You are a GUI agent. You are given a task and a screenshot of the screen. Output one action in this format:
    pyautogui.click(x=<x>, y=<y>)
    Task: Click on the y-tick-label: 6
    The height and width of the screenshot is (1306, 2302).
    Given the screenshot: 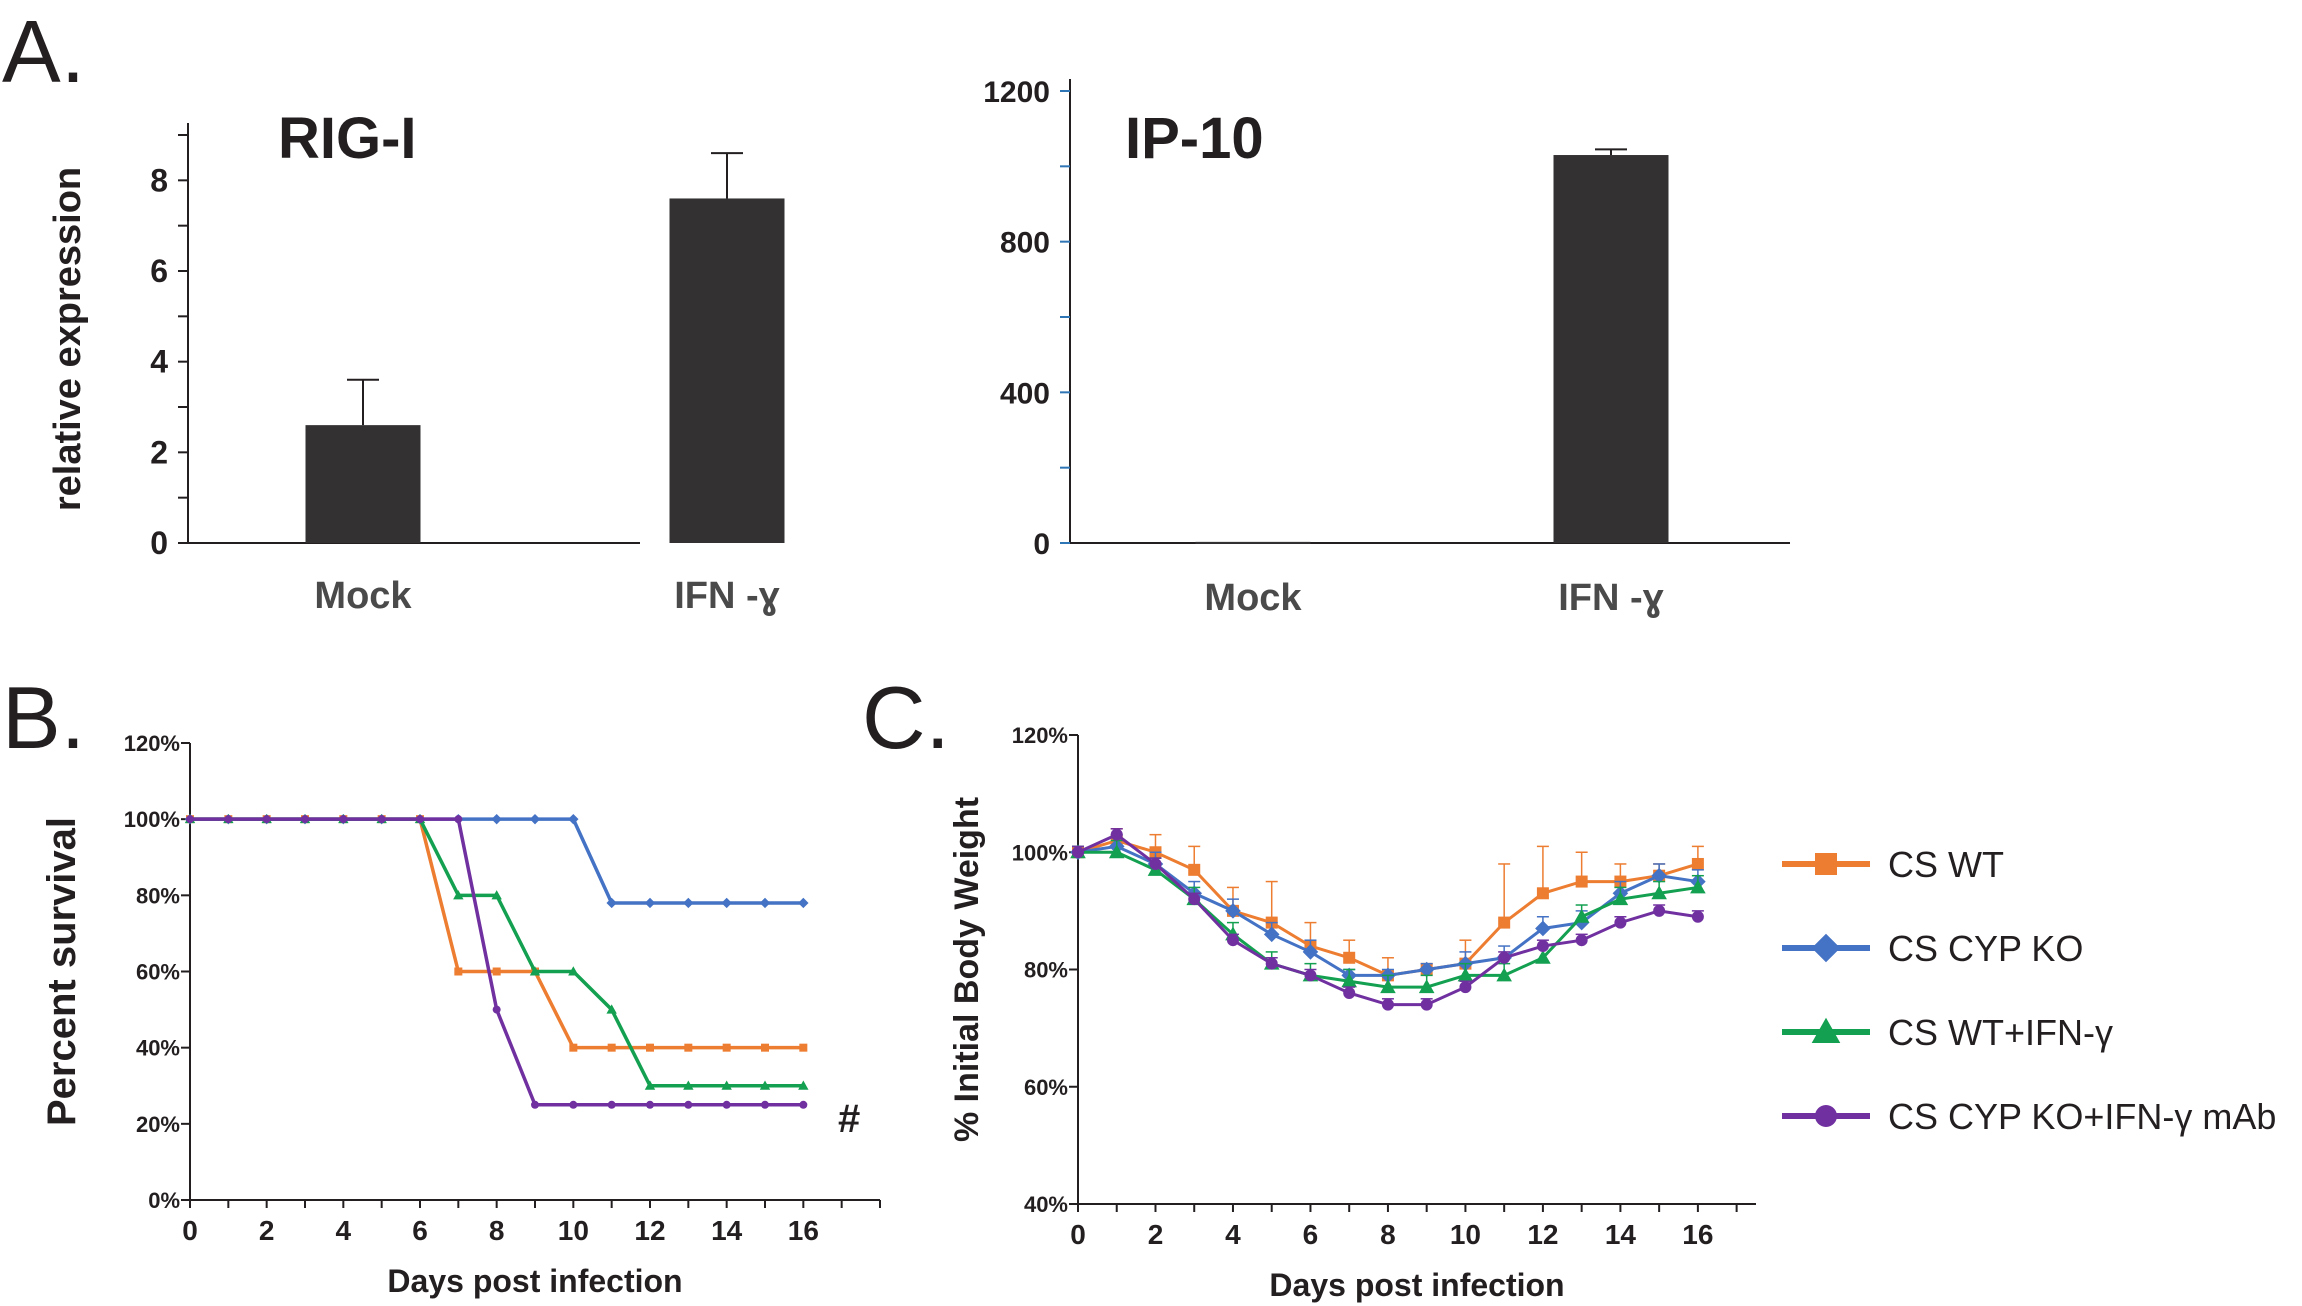 What is the action you would take?
    pyautogui.click(x=159, y=271)
    